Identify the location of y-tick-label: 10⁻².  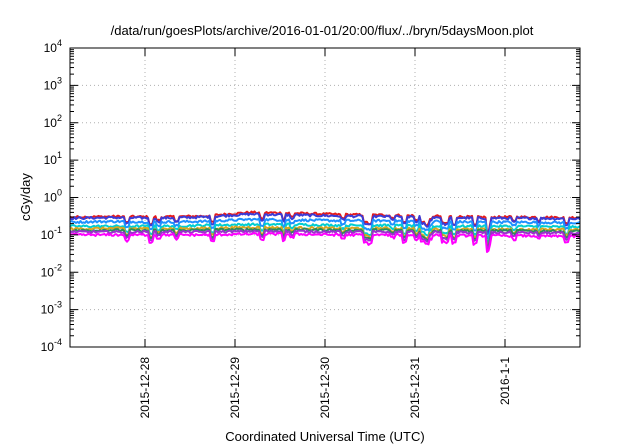
(51, 270).